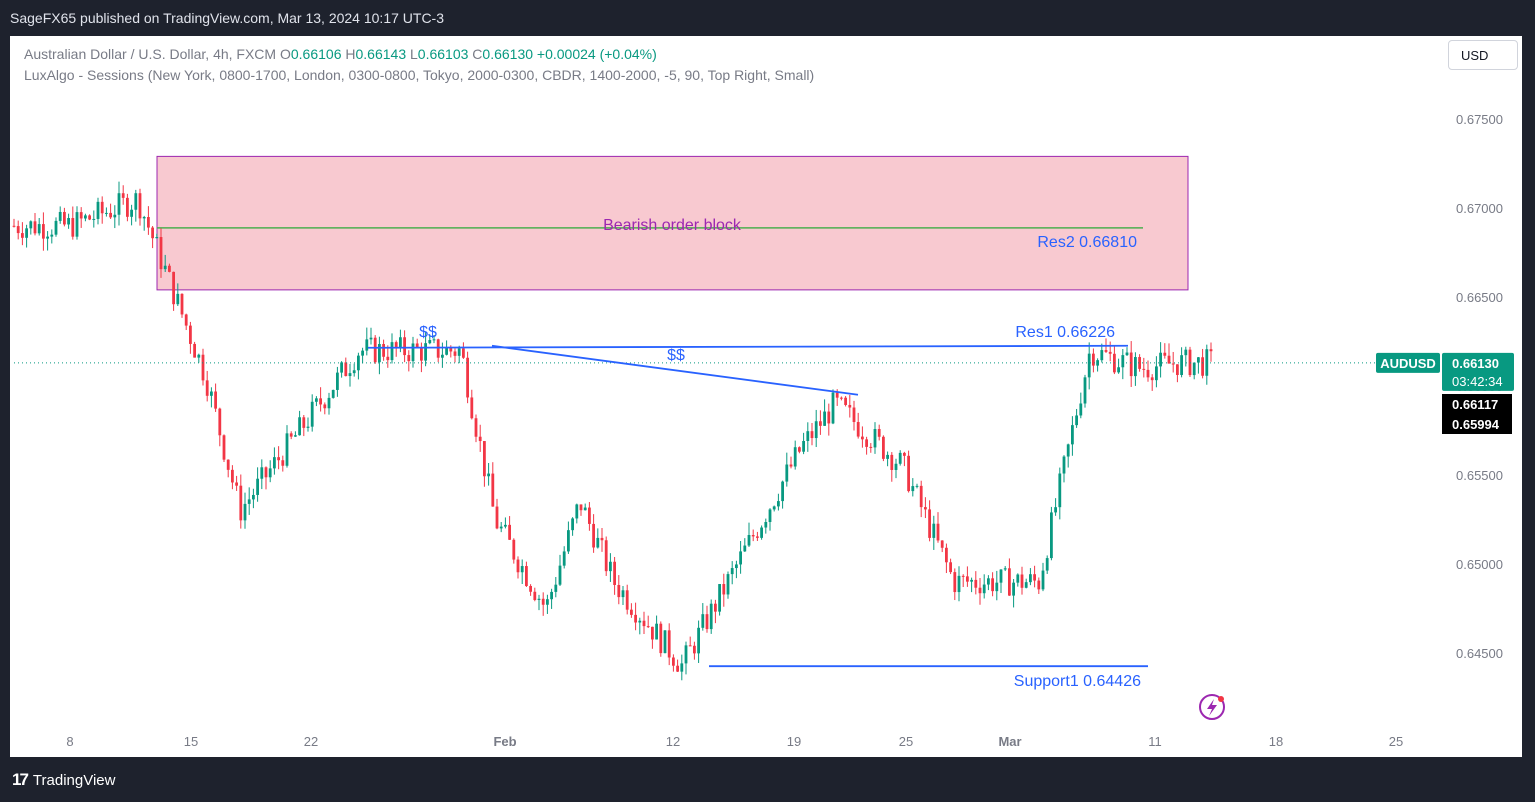 This screenshot has height=802, width=1535. What do you see at coordinates (1408, 362) in the screenshot?
I see `symbol-tag-bg` at bounding box center [1408, 362].